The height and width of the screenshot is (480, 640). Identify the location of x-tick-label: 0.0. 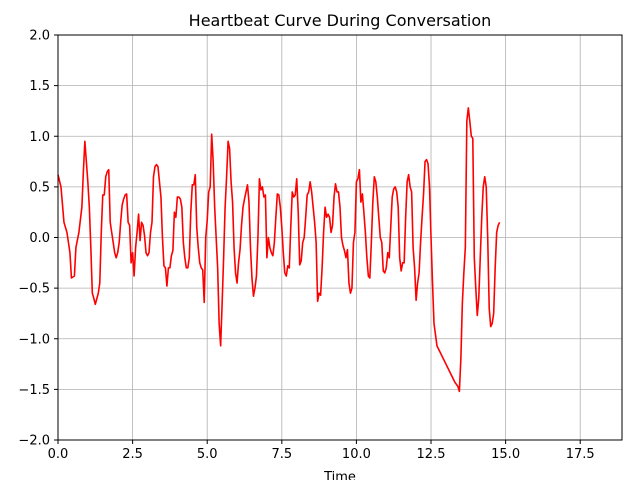
(58, 454).